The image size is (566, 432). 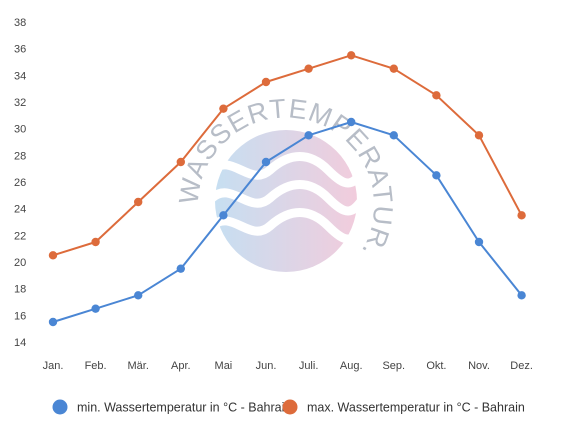 What do you see at coordinates (20, 76) in the screenshot?
I see `y-tick-label: 34` at bounding box center [20, 76].